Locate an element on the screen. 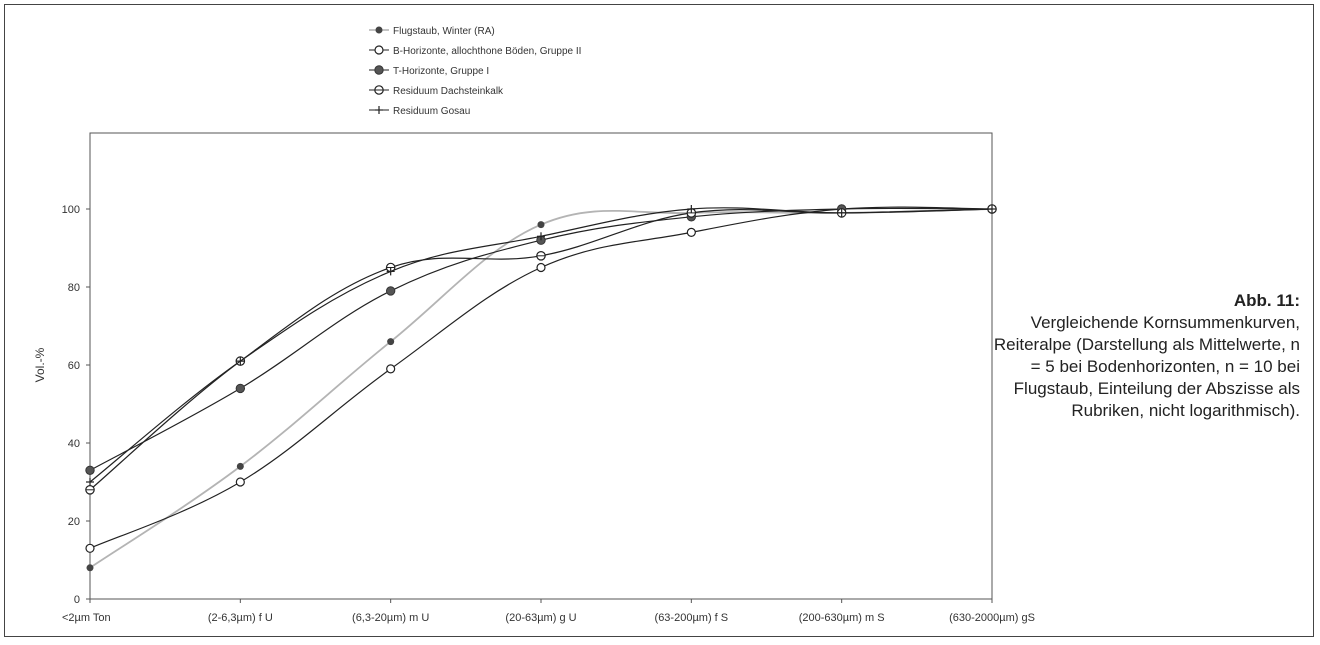 This screenshot has height=645, width=1320. x-tick-label: (20-63µm) g U is located at coordinates (540, 618).